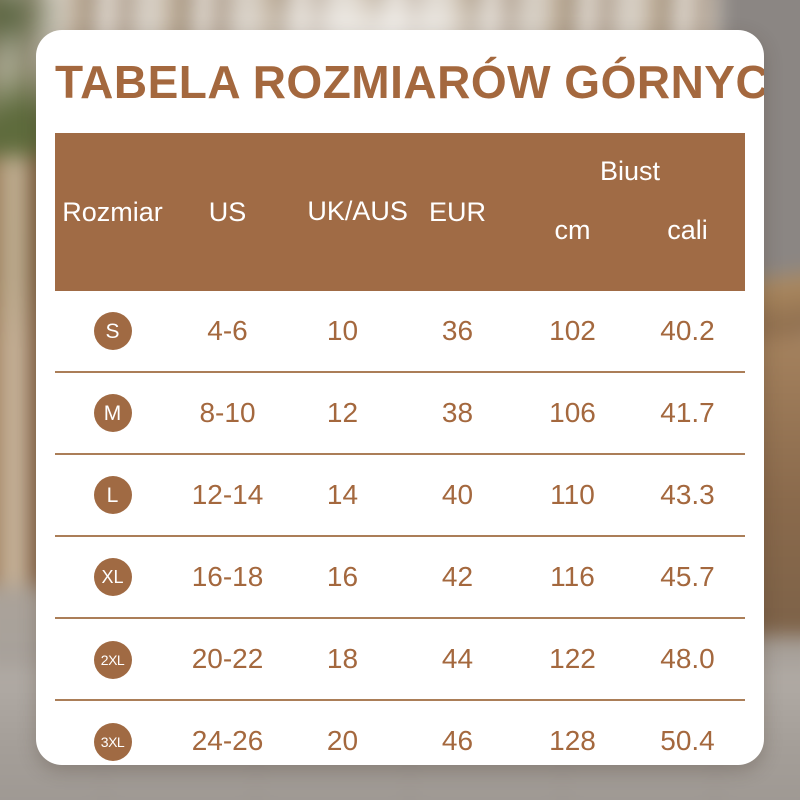 The image size is (800, 800). Describe the element at coordinates (400, 577) in the screenshot. I see `table-row: XL 16-18 16 42 116 45.7` at that location.